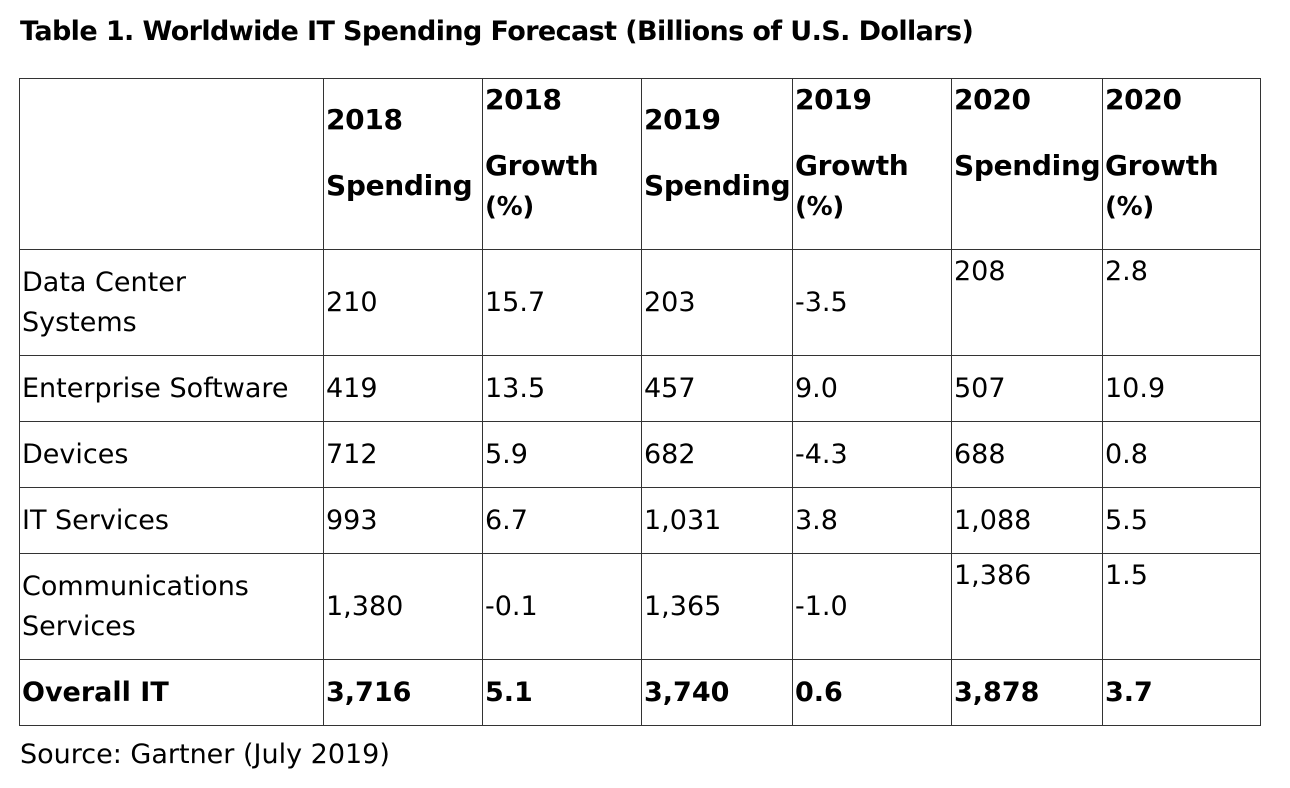 The height and width of the screenshot is (788, 1290). What do you see at coordinates (171, 606) in the screenshot?
I see `row-label: Communications Services` at bounding box center [171, 606].